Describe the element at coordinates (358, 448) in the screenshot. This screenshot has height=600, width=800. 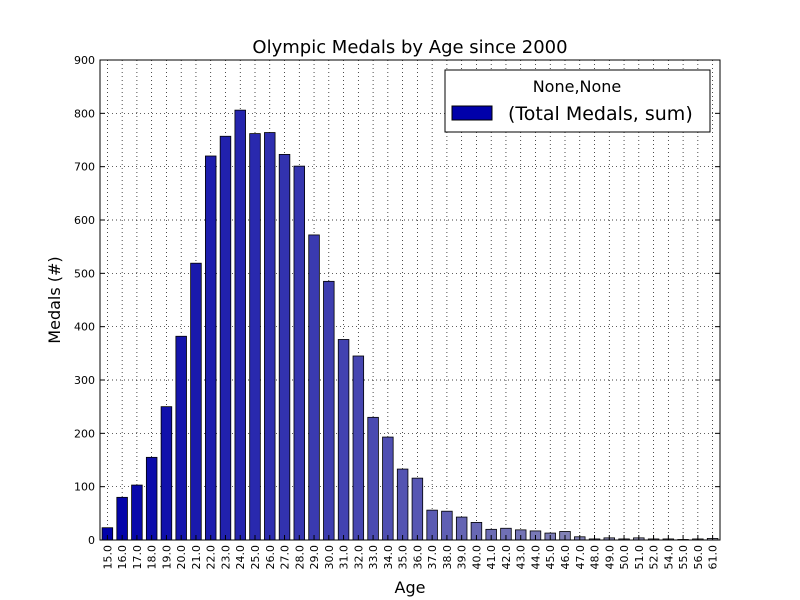
I see `bar-age-32.0` at that location.